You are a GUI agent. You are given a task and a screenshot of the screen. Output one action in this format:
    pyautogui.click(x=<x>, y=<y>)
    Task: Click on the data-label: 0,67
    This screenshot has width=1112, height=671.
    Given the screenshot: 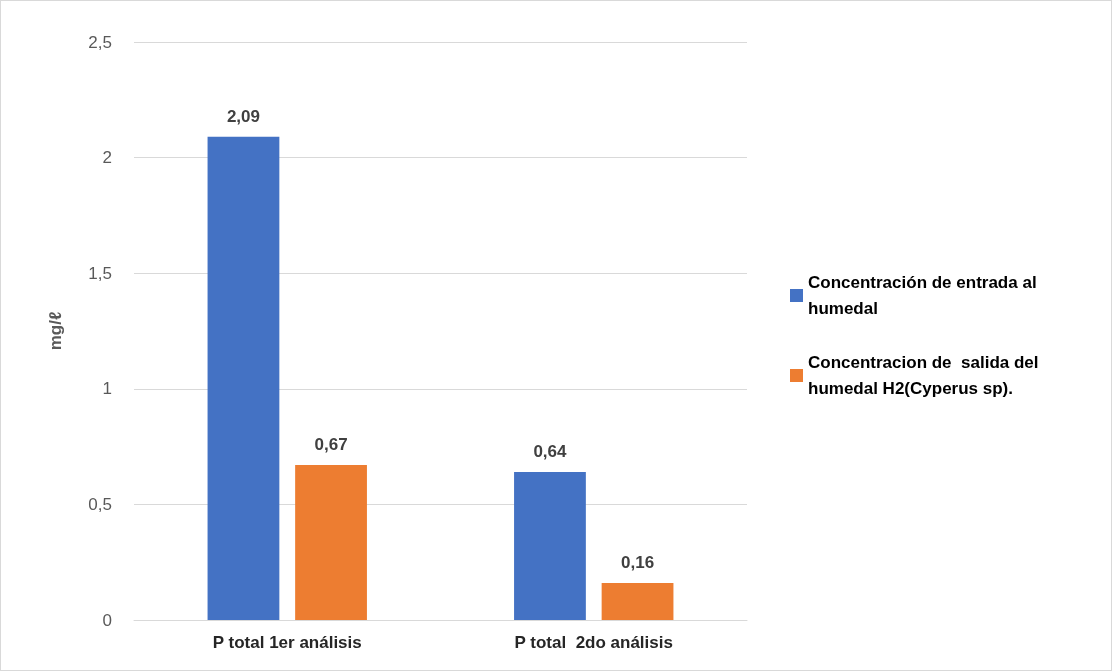 What is the action you would take?
    pyautogui.click(x=331, y=445)
    